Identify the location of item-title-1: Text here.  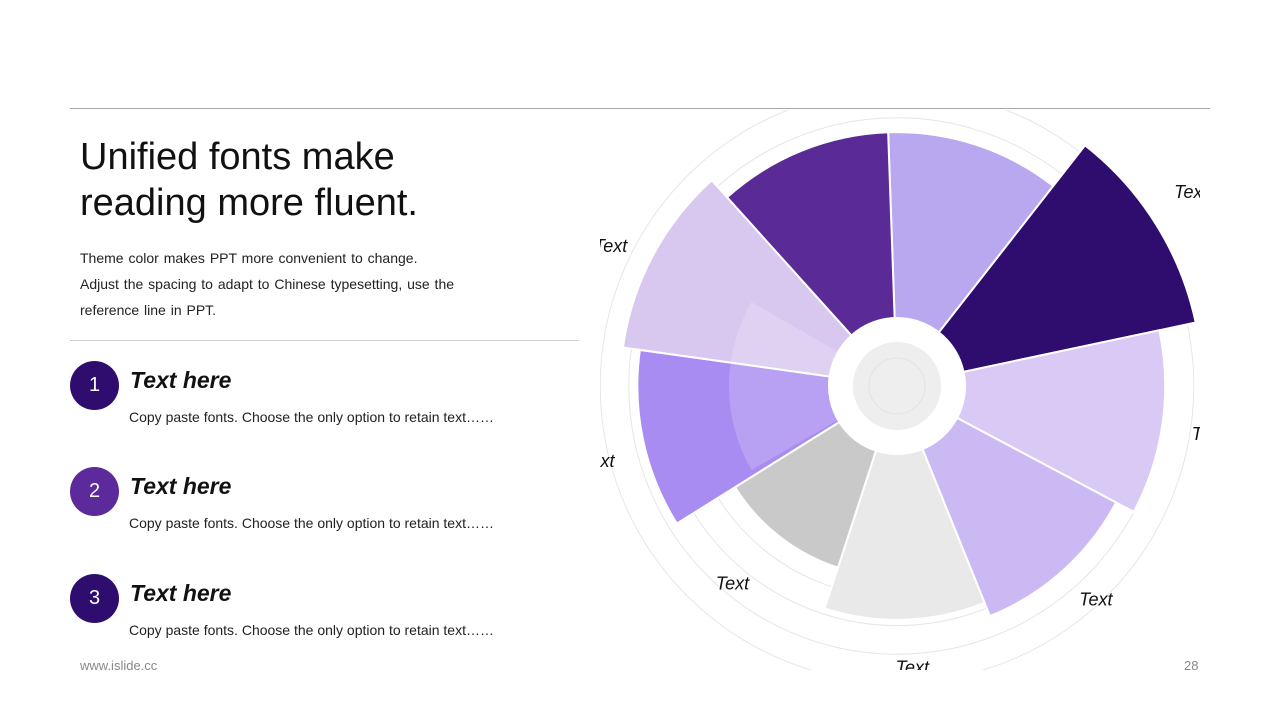
(181, 380).